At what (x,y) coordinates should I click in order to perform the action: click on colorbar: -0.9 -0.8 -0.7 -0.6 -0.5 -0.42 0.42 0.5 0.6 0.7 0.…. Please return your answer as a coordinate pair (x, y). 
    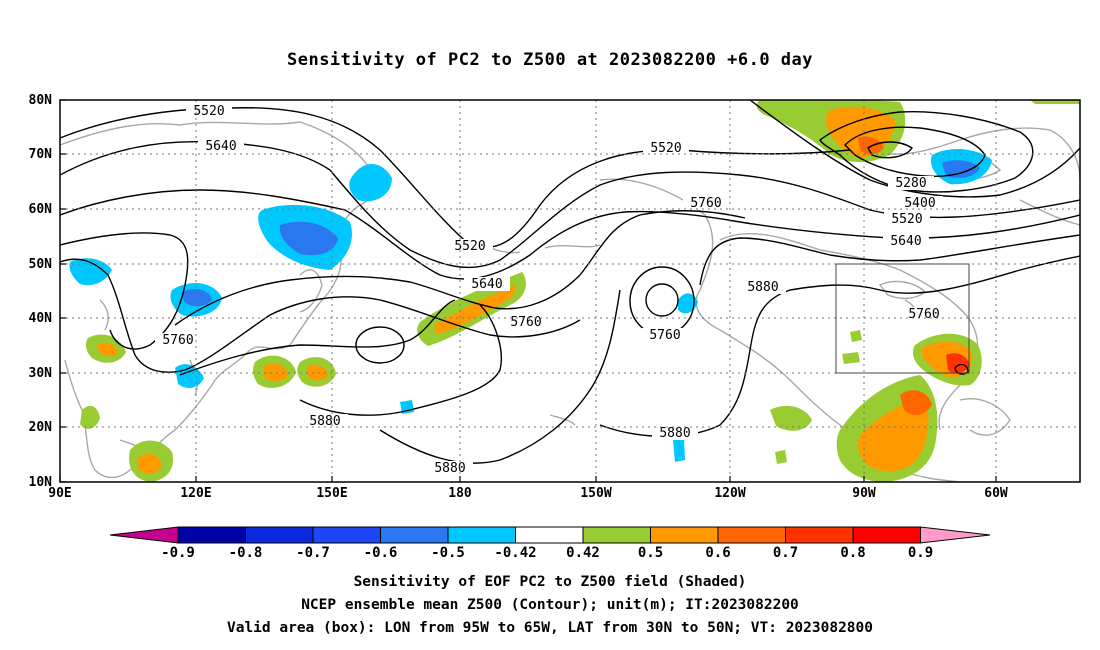
    Looking at the image, I should click on (550, 543).